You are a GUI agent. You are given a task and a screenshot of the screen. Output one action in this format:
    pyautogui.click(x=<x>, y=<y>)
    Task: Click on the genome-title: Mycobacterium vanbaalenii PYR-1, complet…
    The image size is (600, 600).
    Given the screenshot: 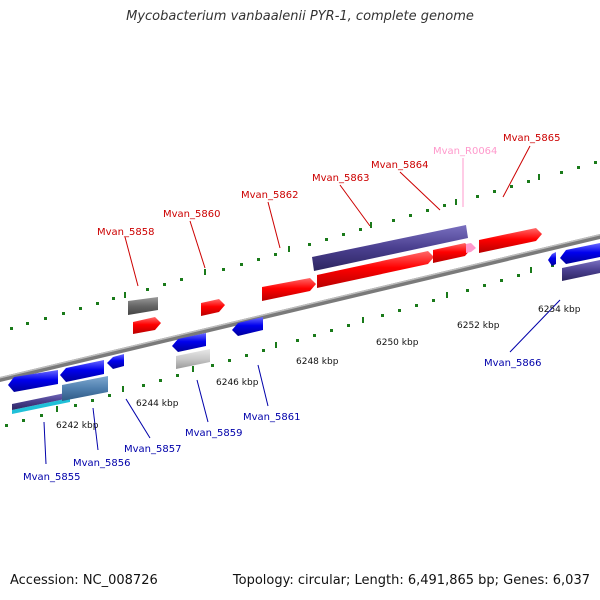 What is the action you would take?
    pyautogui.click(x=300, y=16)
    